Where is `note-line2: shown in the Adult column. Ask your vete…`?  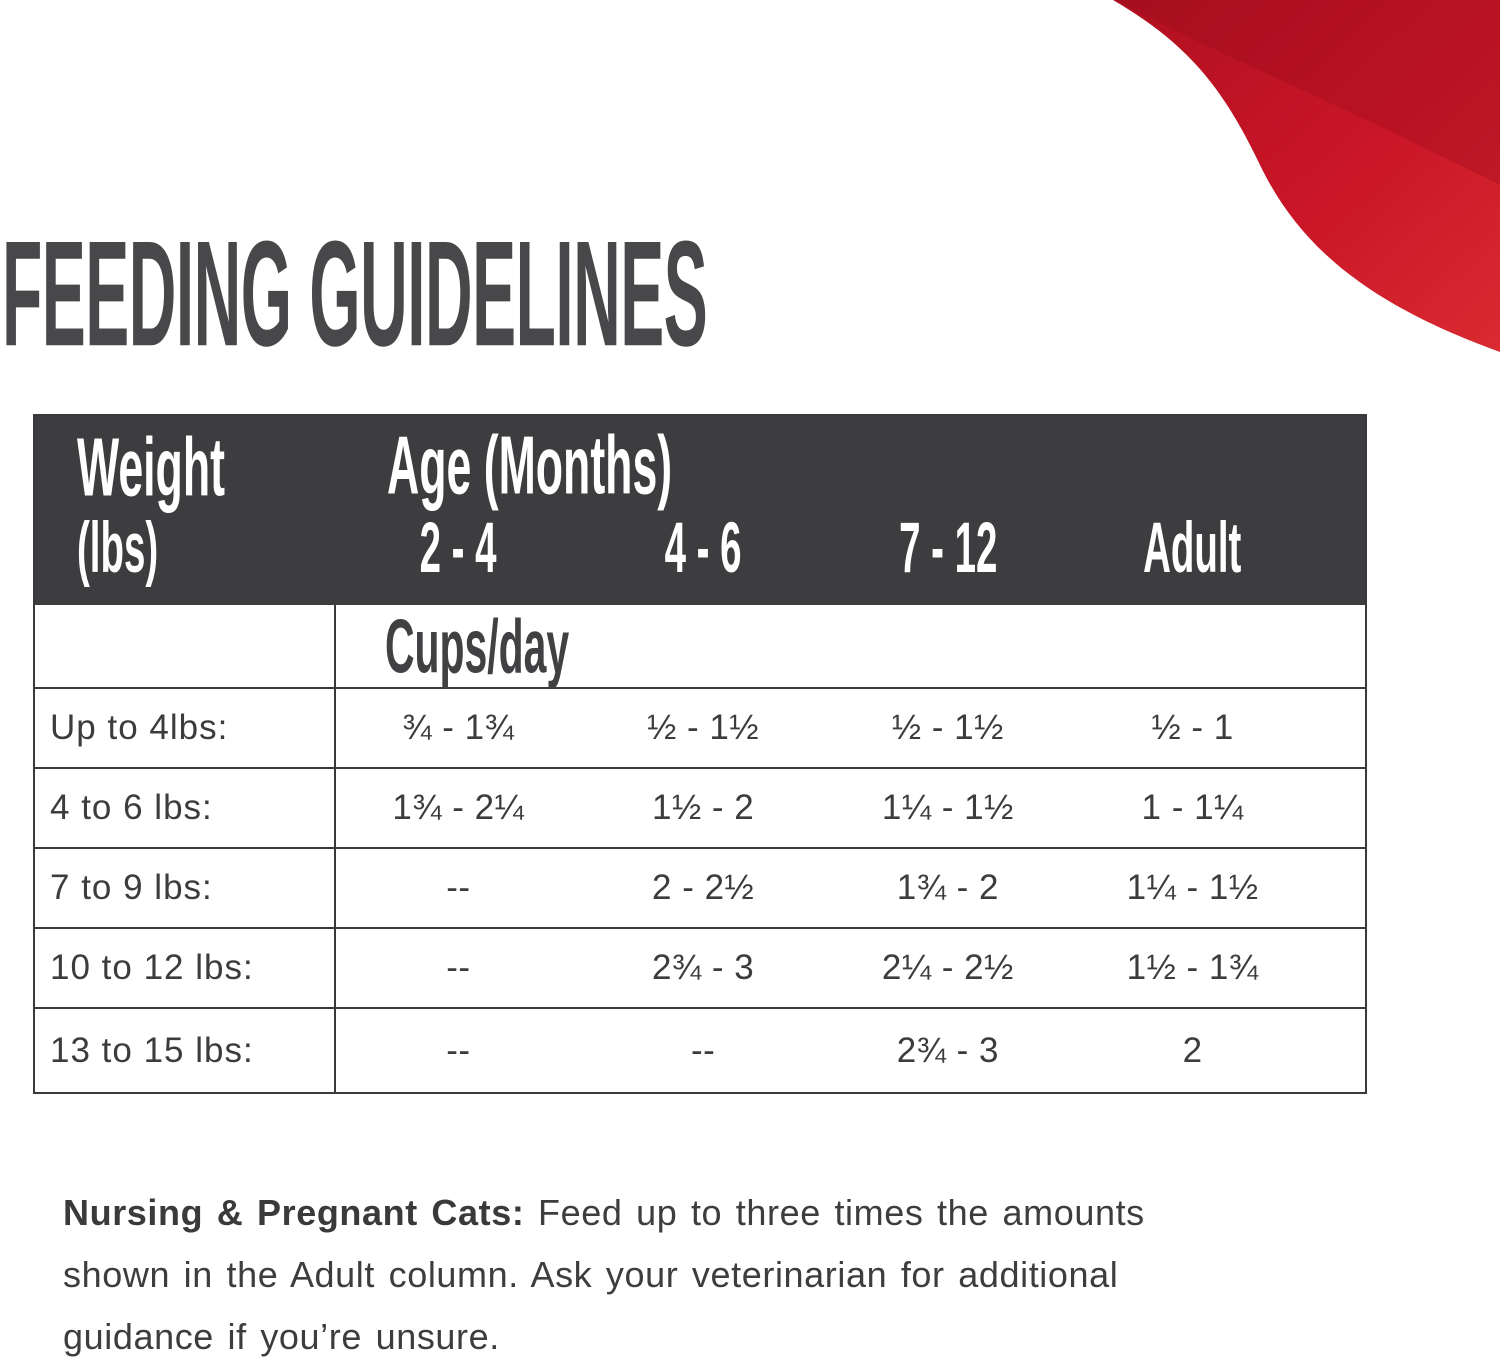 note-line2: shown in the Adult column. Ask your vete… is located at coordinates (591, 1274).